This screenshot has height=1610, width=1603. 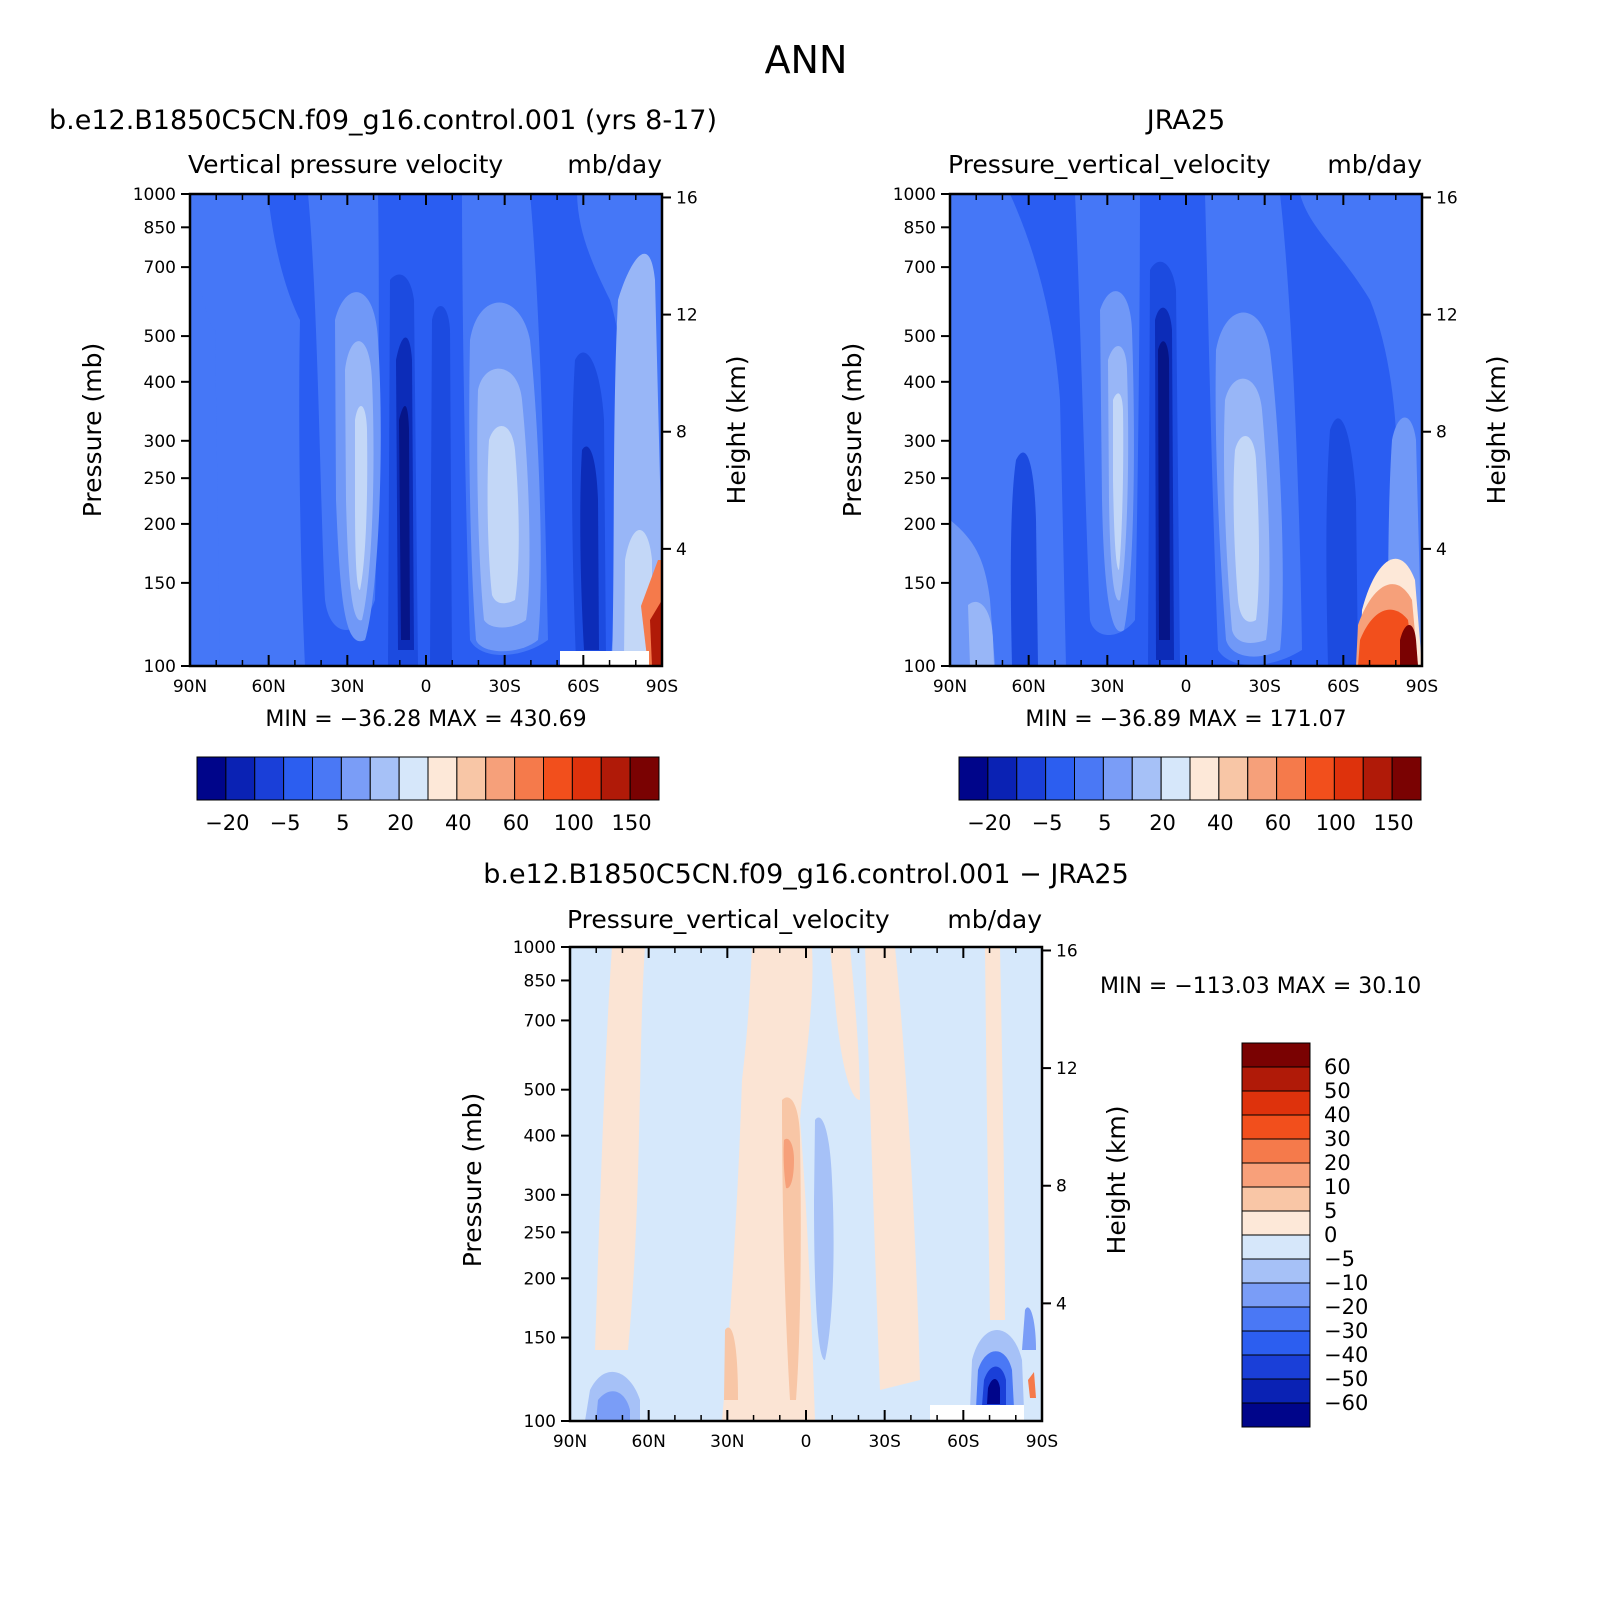 What do you see at coordinates (1394, 823) in the screenshot?
I see `colorbar-label: 150` at bounding box center [1394, 823].